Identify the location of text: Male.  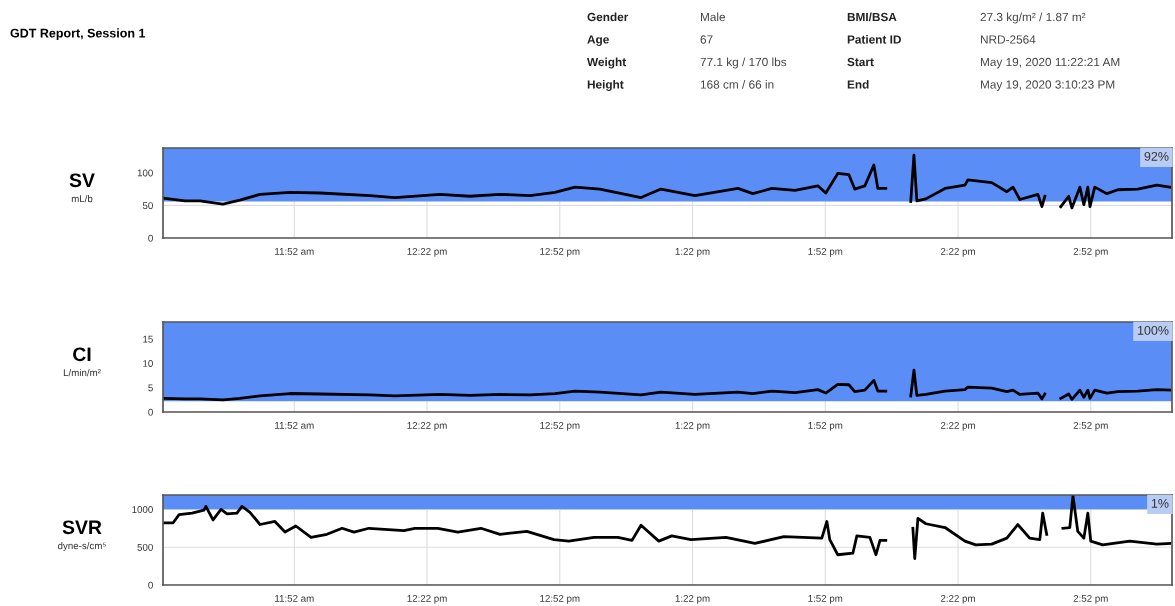
(713, 17).